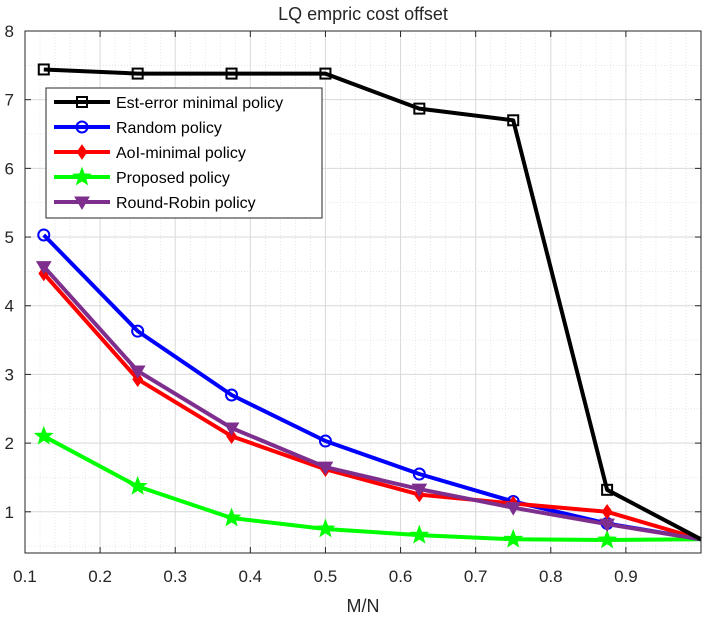 This screenshot has width=703, height=626. Describe the element at coordinates (251, 576) in the screenshot. I see `x-tick-label: 0.4` at that location.